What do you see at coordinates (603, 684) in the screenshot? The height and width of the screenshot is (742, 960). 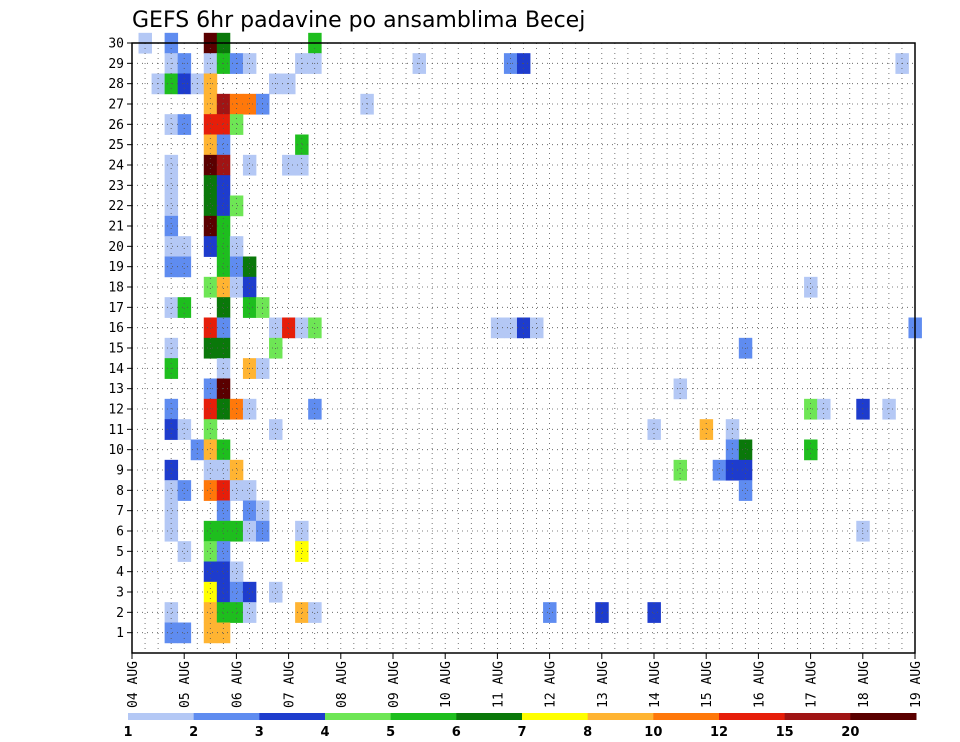 I see `x-tick-label: 13 AUG` at bounding box center [603, 684].